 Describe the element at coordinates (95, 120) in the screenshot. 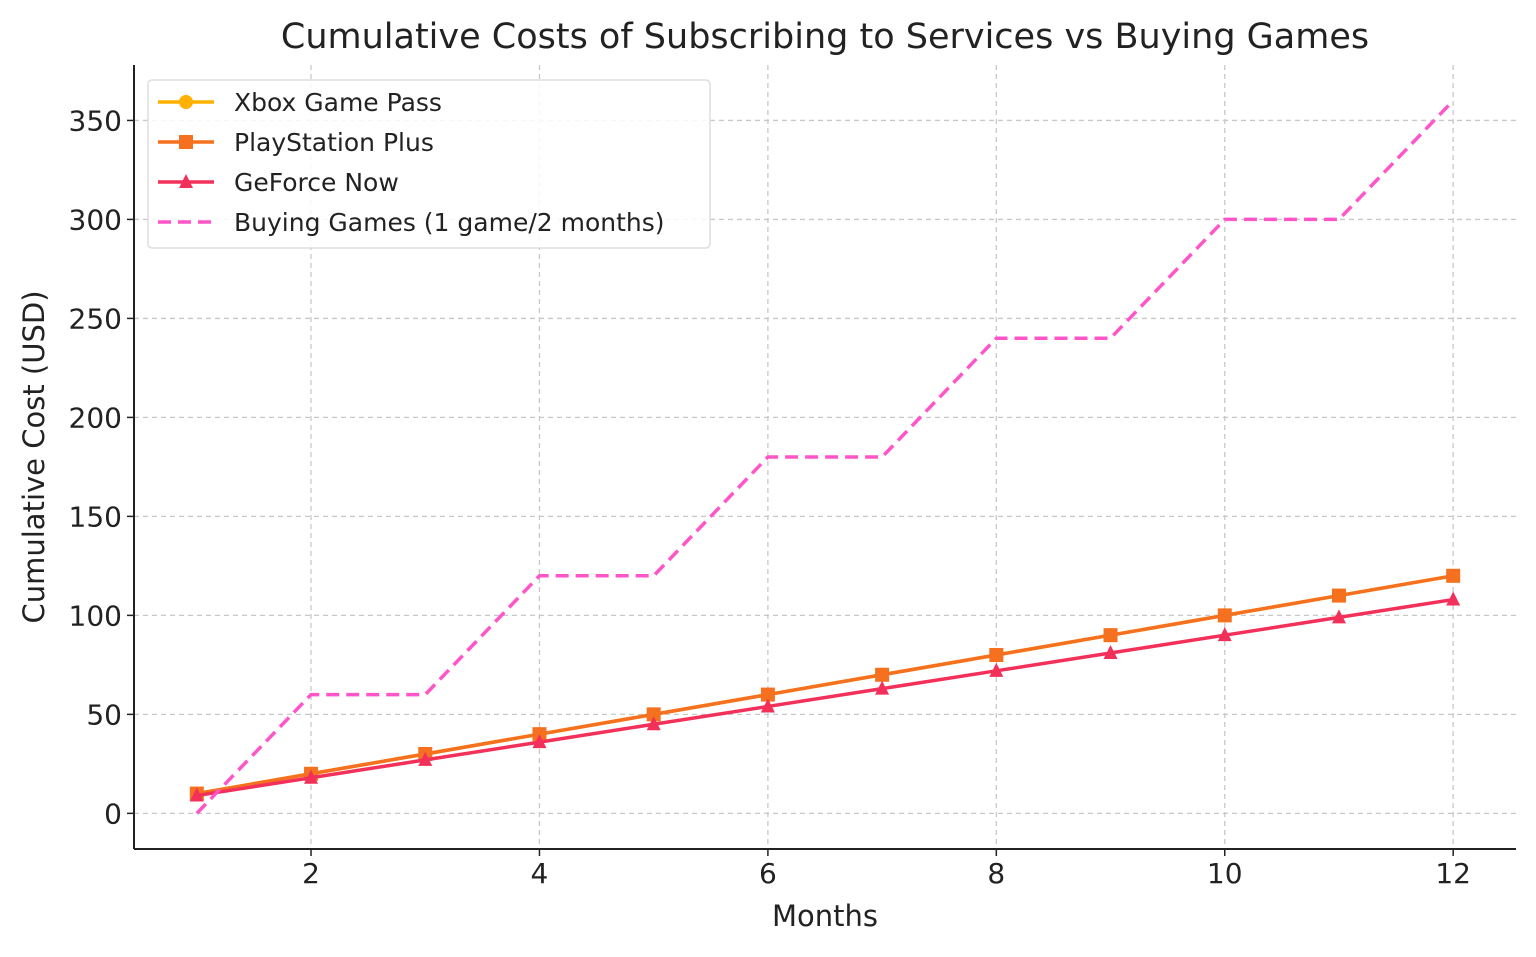

I see `y-tick-label: 350` at that location.